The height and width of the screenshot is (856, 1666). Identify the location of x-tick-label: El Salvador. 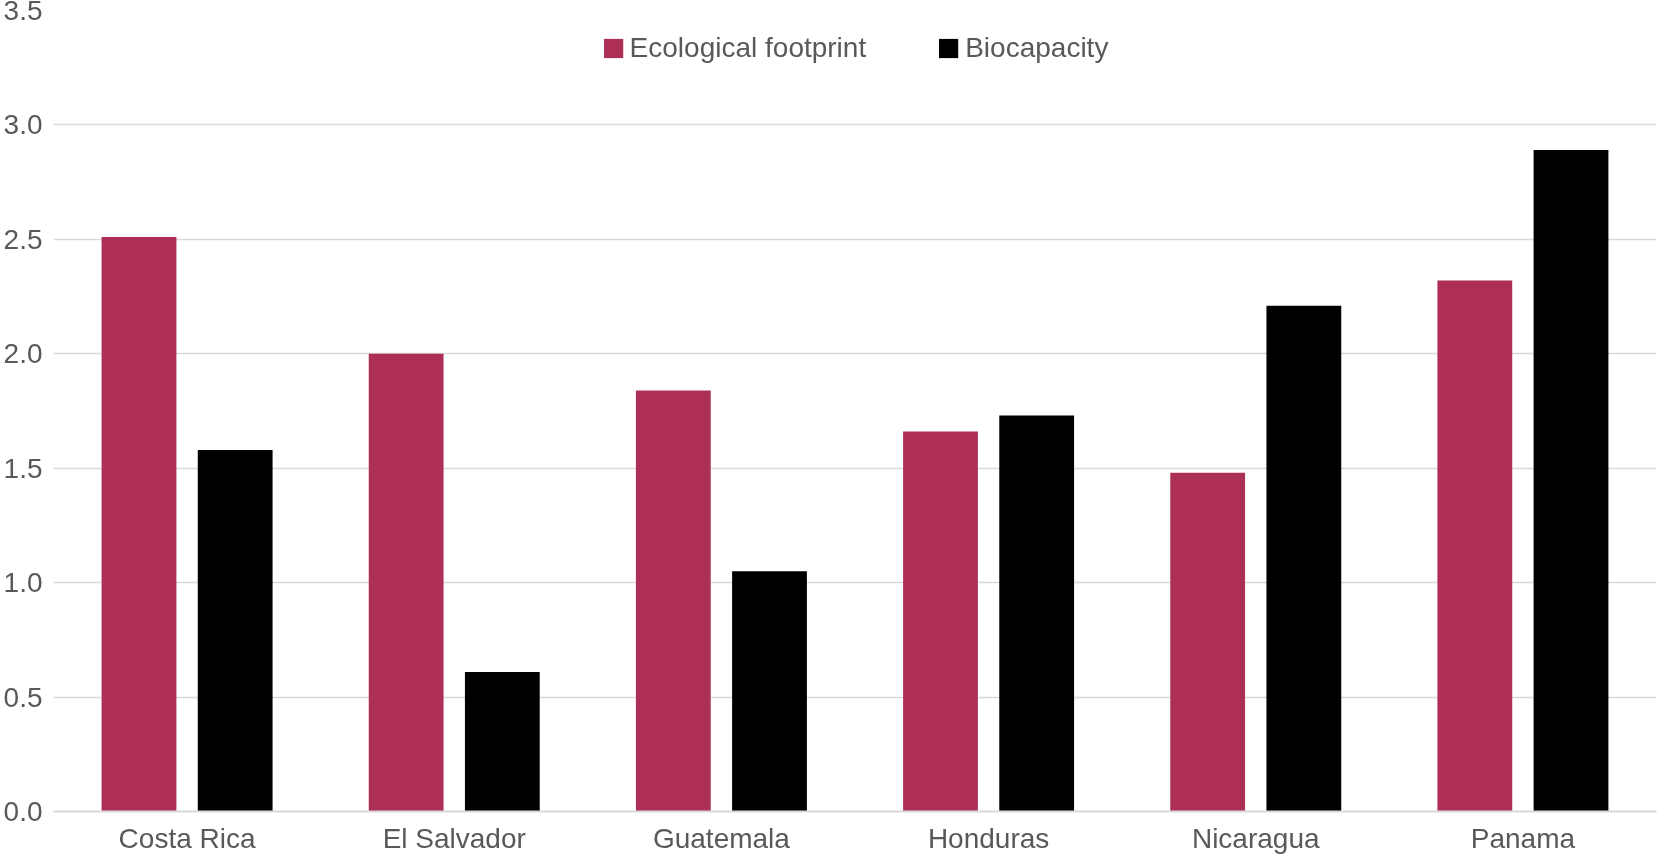
(454, 838).